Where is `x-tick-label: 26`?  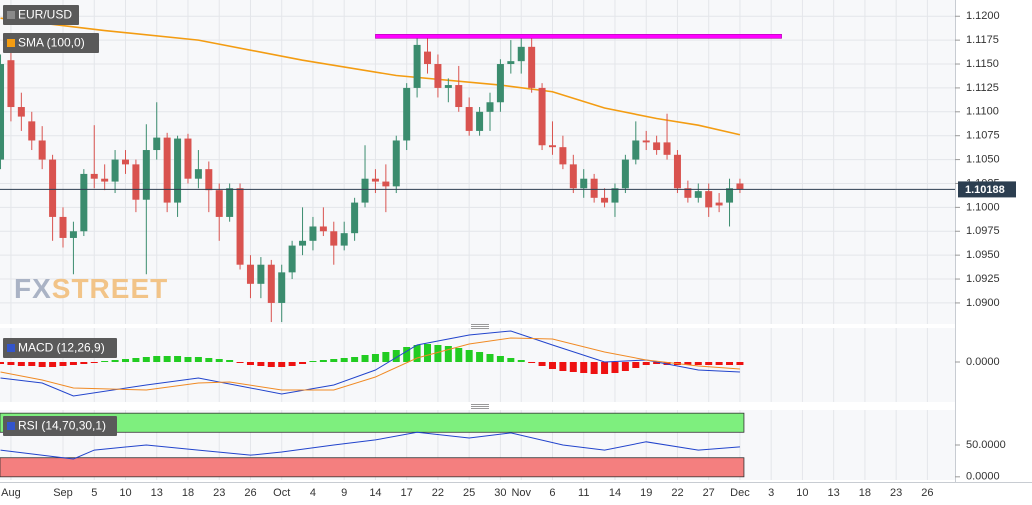 x-tick-label: 26 is located at coordinates (927, 493).